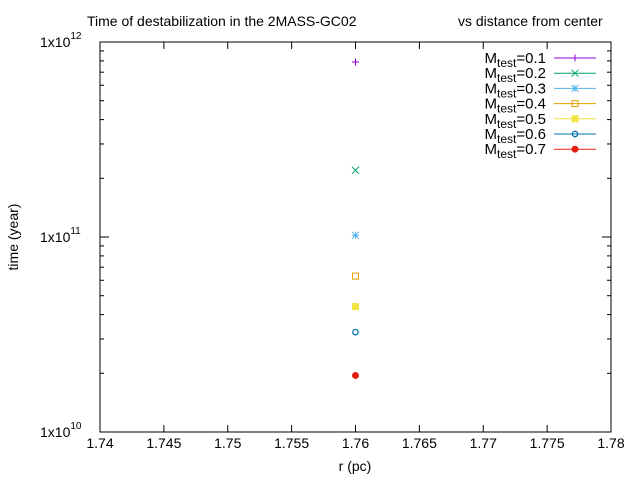 This screenshot has width=640, height=480. I want to click on legend-value: =0.4, so click(531, 104).